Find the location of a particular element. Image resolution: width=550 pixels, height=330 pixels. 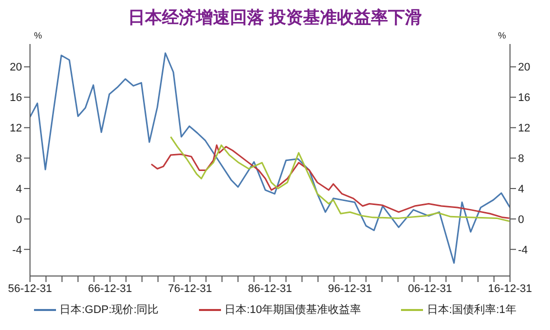

line-series is located at coordinates (330, 181).